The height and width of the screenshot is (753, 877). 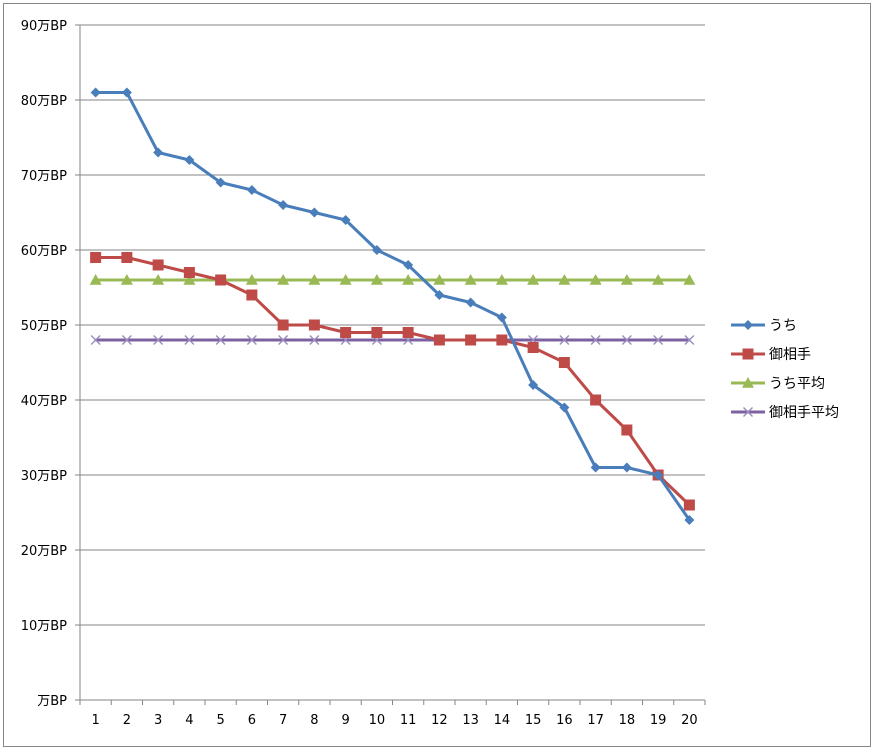 I want to click on legend-label-2: うち平均, so click(x=797, y=384).